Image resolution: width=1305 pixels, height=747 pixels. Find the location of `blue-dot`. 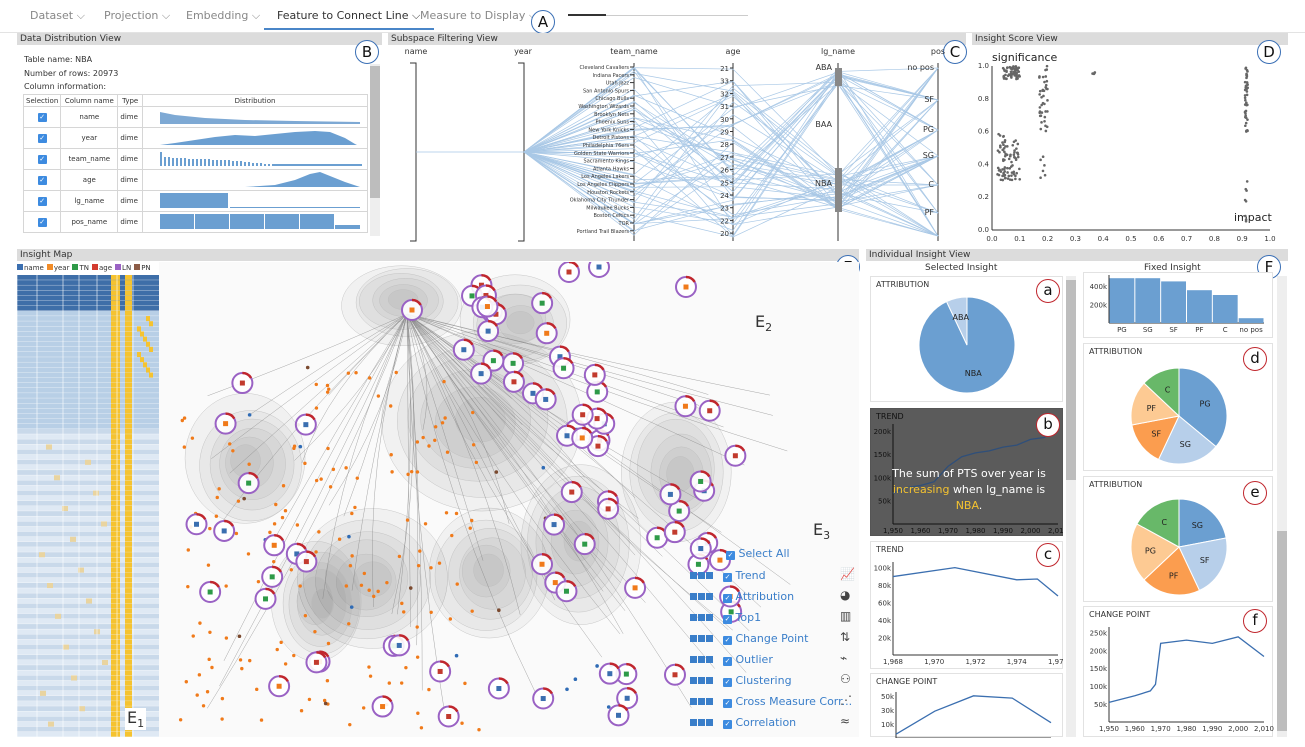

blue-dot is located at coordinates (349, 536).